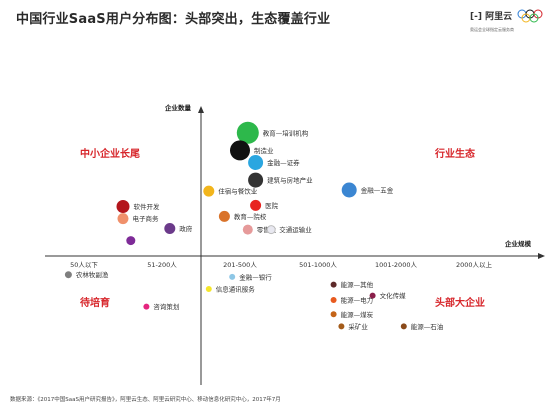 The image size is (553, 415). What do you see at coordinates (250, 216) in the screenshot?
I see `data-point-label: 教育—院校` at bounding box center [250, 216].